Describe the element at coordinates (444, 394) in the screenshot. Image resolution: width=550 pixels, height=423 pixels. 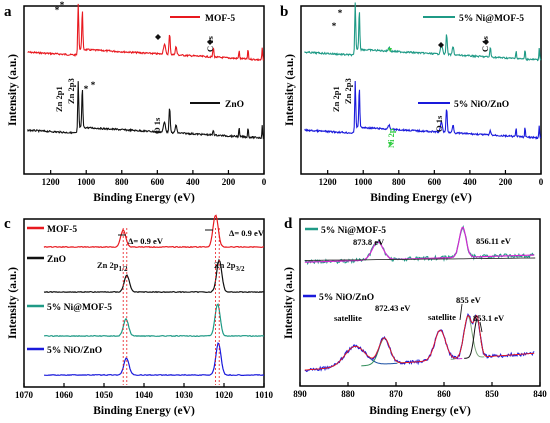
I see `panel-d-xtick-label: 860` at that location.